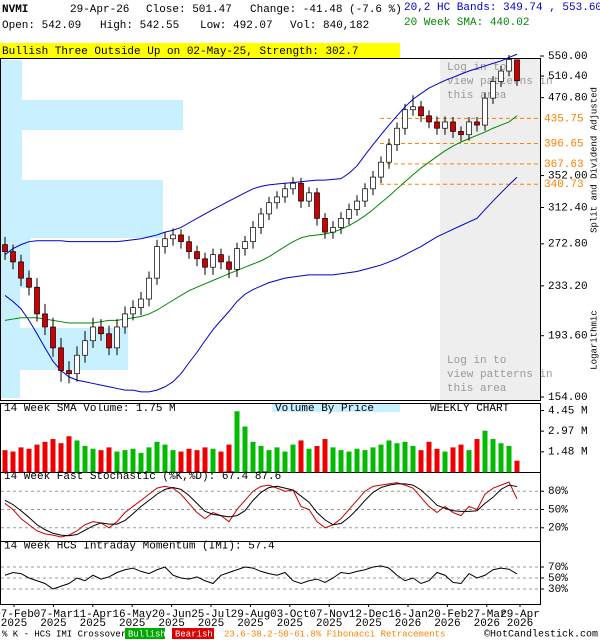 Image resolution: width=600 pixels, height=640 pixels. I want to click on x-tick-label: 20-Feb, so click(448, 615).